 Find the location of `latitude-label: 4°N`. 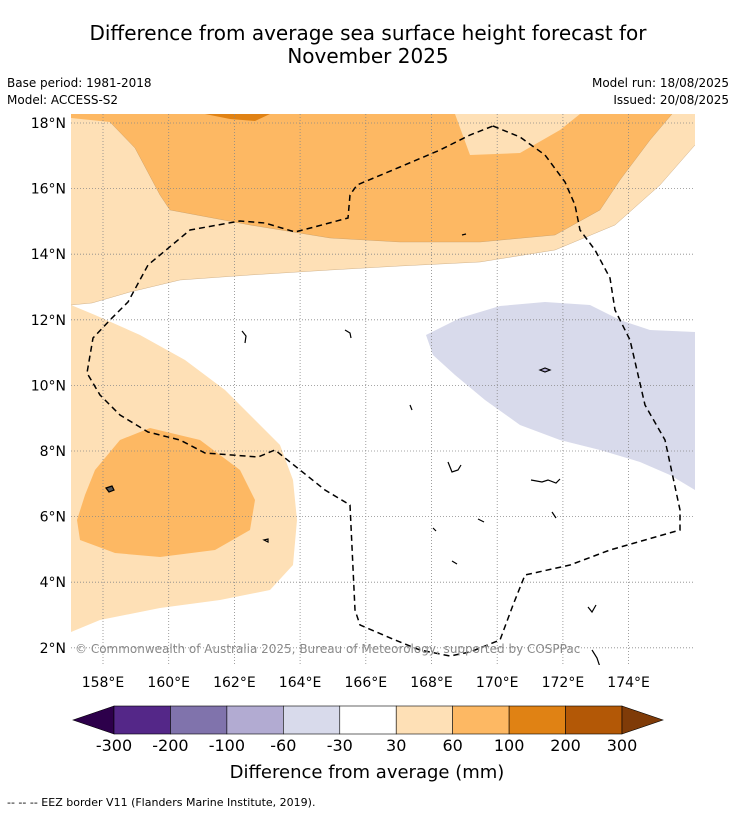

latitude-label: 4°N is located at coordinates (53, 583).